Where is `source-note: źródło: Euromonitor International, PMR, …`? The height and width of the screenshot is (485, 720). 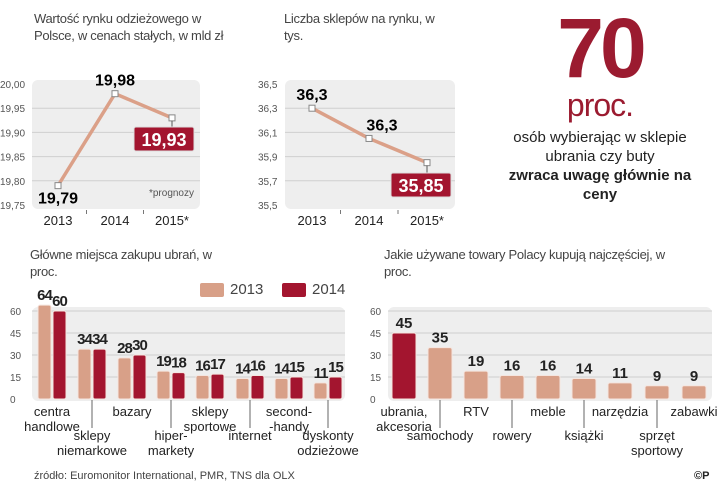 source-note: źródło: Euromonitor International, PMR, … is located at coordinates (164, 476).